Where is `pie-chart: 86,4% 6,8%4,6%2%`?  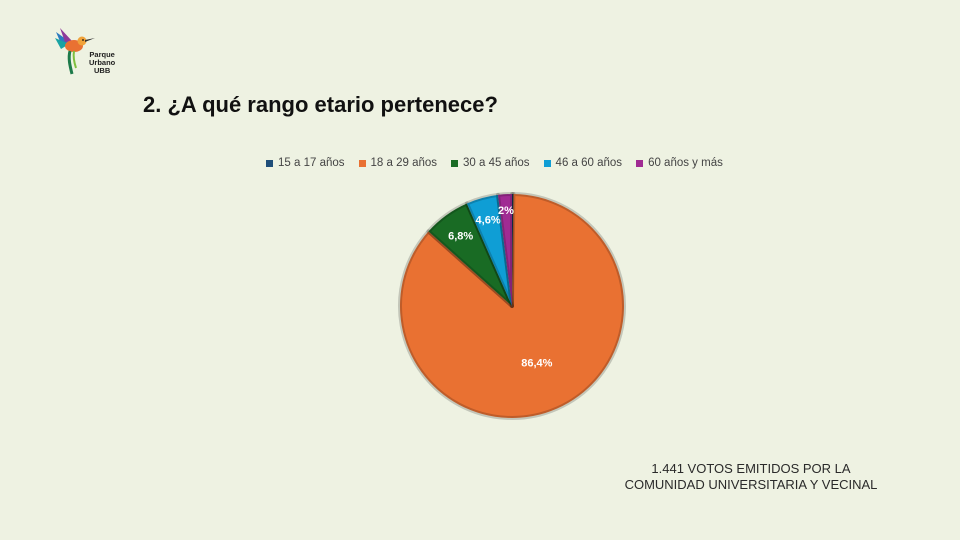 pie-chart: 86,4% 6,8%4,6%2% is located at coordinates (512, 305).